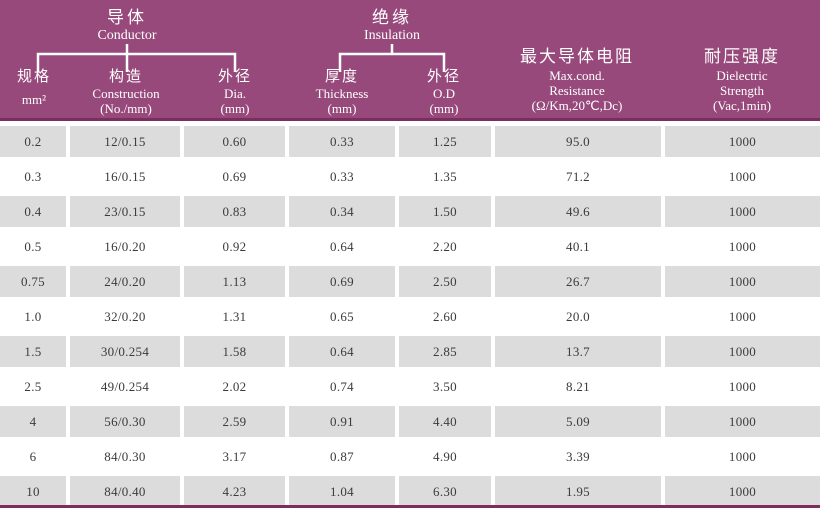  Describe the element at coordinates (234, 316) in the screenshot. I see `table-cell: 1.31` at that location.